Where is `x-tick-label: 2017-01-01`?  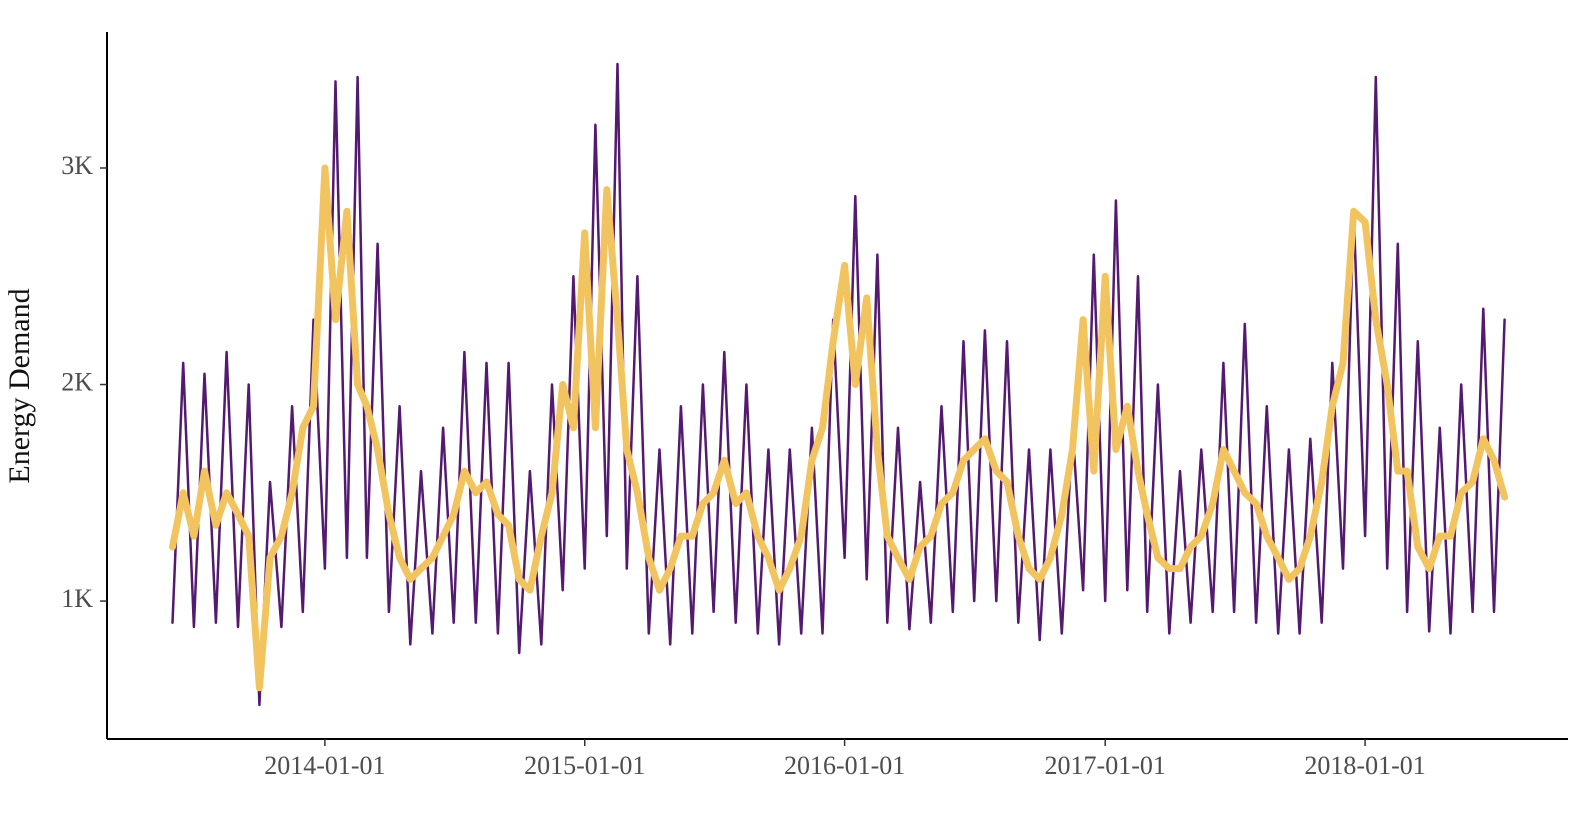 x-tick-label: 2017-01-01 is located at coordinates (1105, 765).